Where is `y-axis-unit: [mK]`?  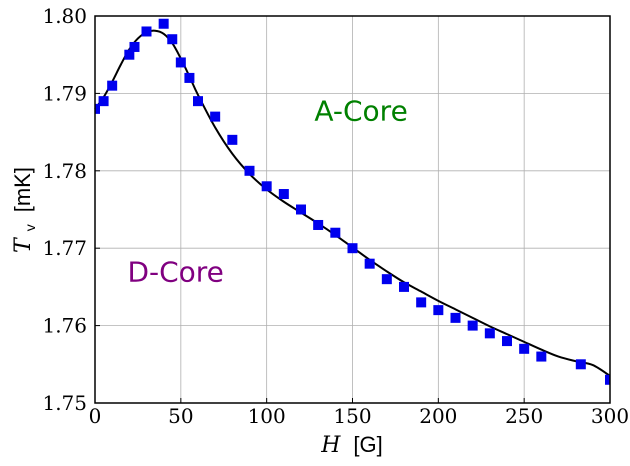 y-axis-unit: [mK] is located at coordinates (22, 189).